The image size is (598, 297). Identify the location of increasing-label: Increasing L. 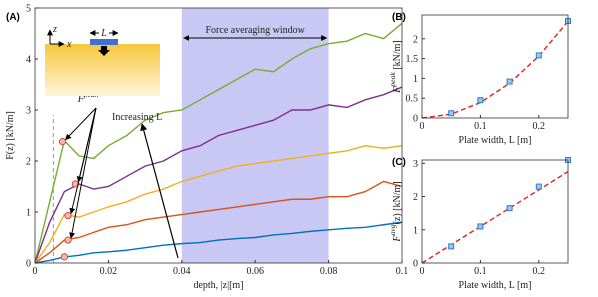
(137, 117).